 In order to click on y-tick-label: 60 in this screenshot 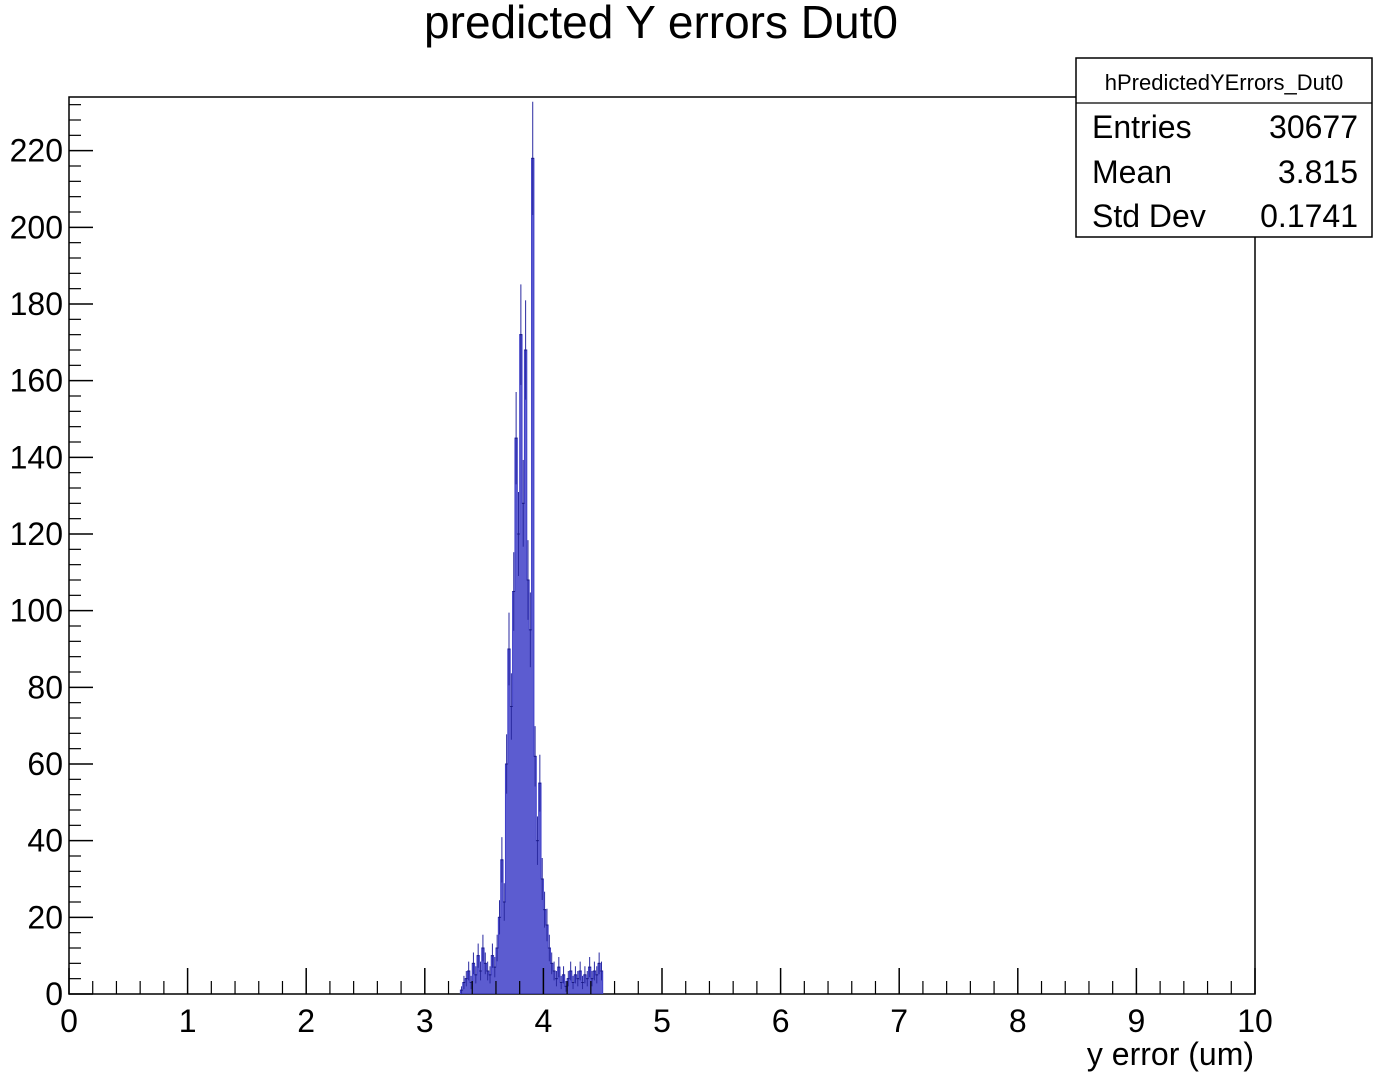, I will do `click(45, 764)`.